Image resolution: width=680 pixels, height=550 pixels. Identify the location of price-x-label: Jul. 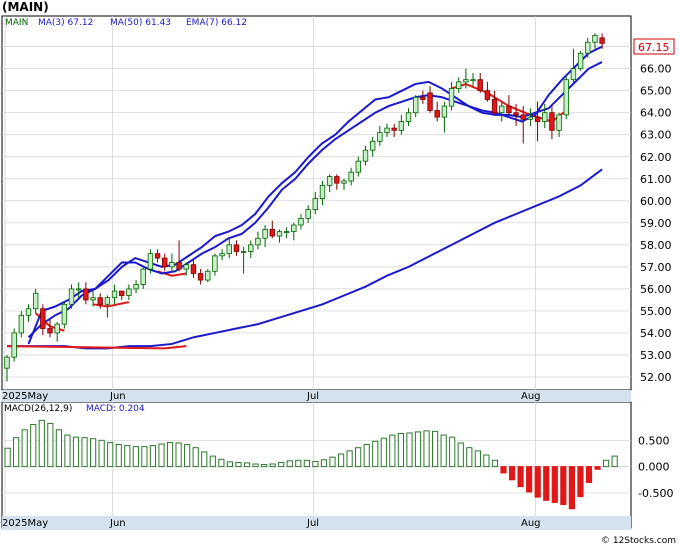
(312, 396).